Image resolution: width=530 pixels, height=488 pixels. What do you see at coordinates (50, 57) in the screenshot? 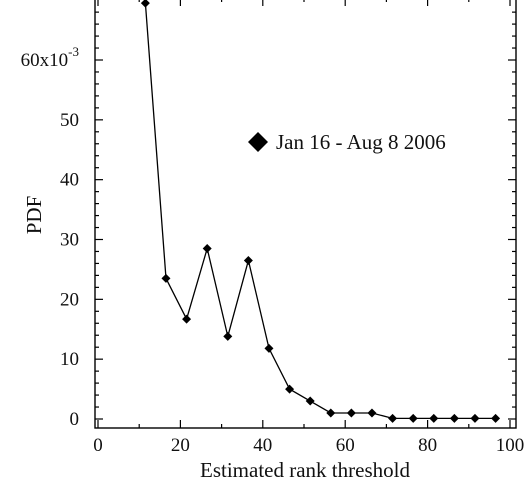
I see `y-tick-label: 60x10⁻³` at bounding box center [50, 57].